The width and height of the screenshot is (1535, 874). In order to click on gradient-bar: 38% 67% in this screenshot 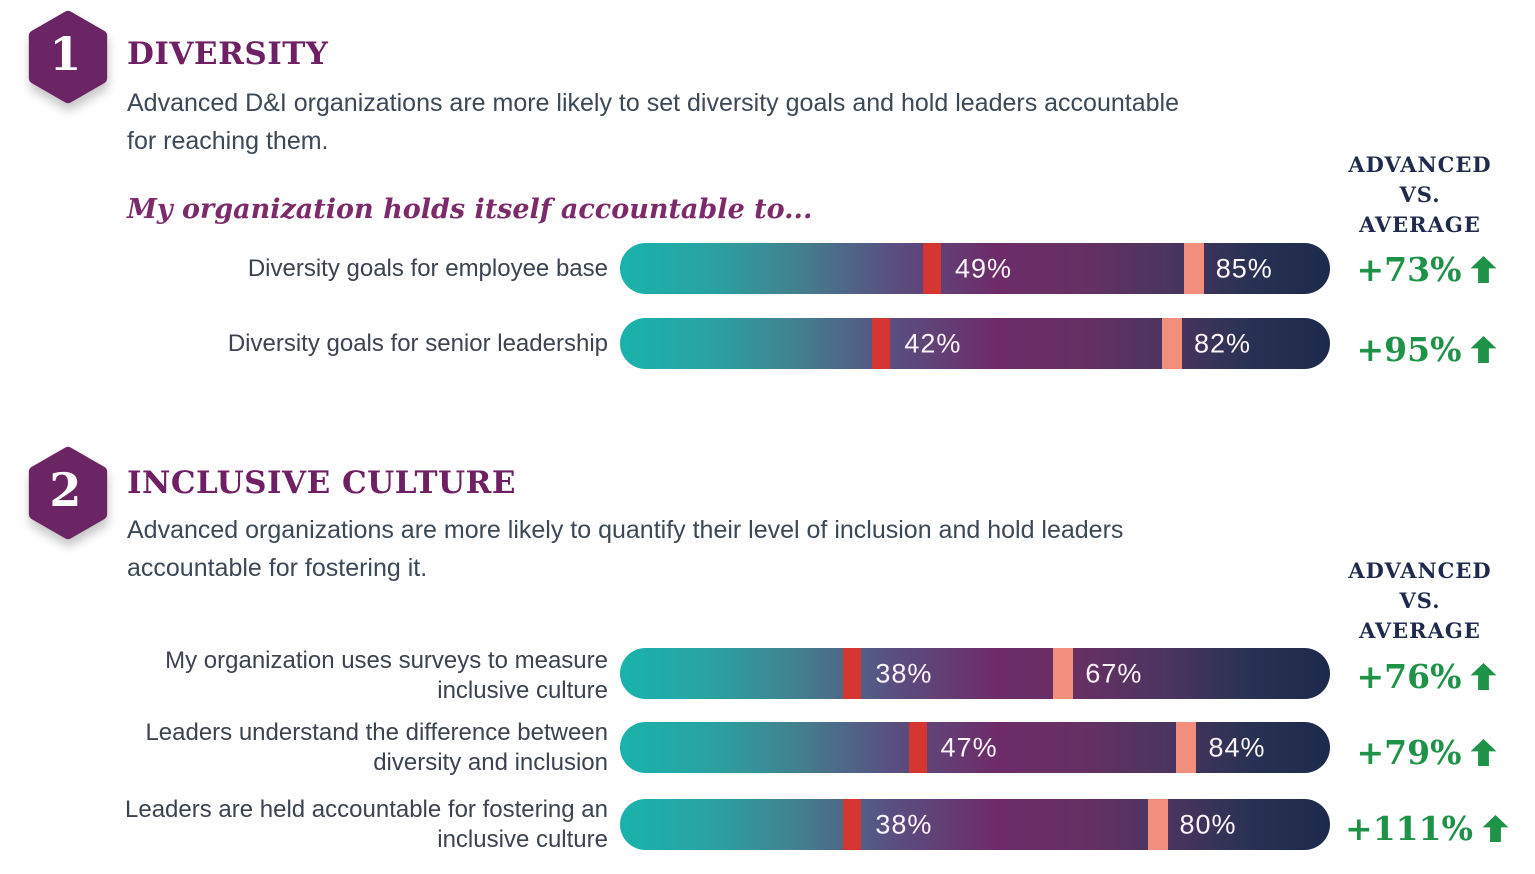, I will do `click(975, 673)`.